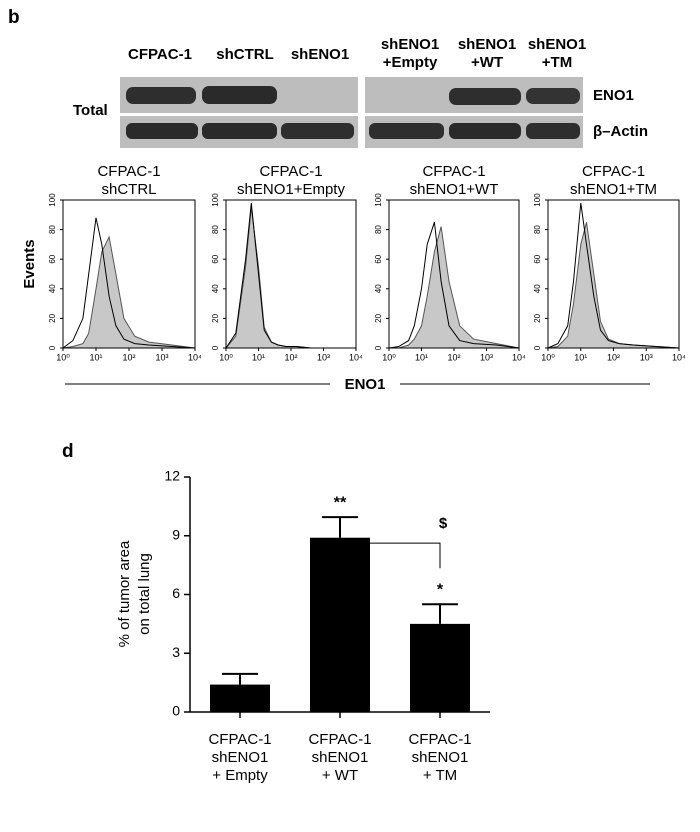 This screenshot has width=700, height=832. I want to click on blot-image, so click(351, 112).